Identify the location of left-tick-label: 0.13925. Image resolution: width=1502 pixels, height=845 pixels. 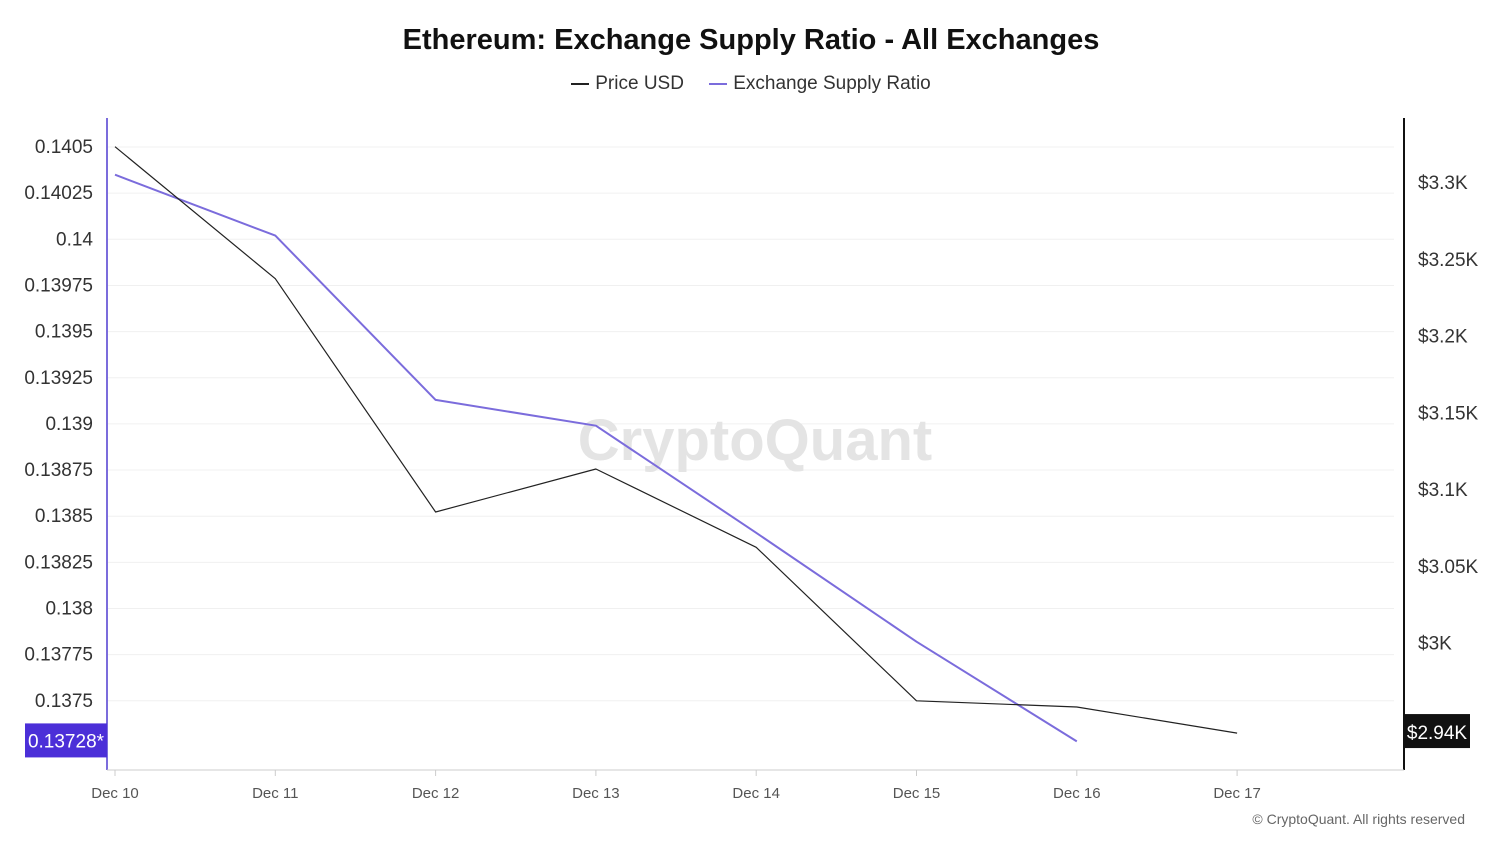
(58, 378).